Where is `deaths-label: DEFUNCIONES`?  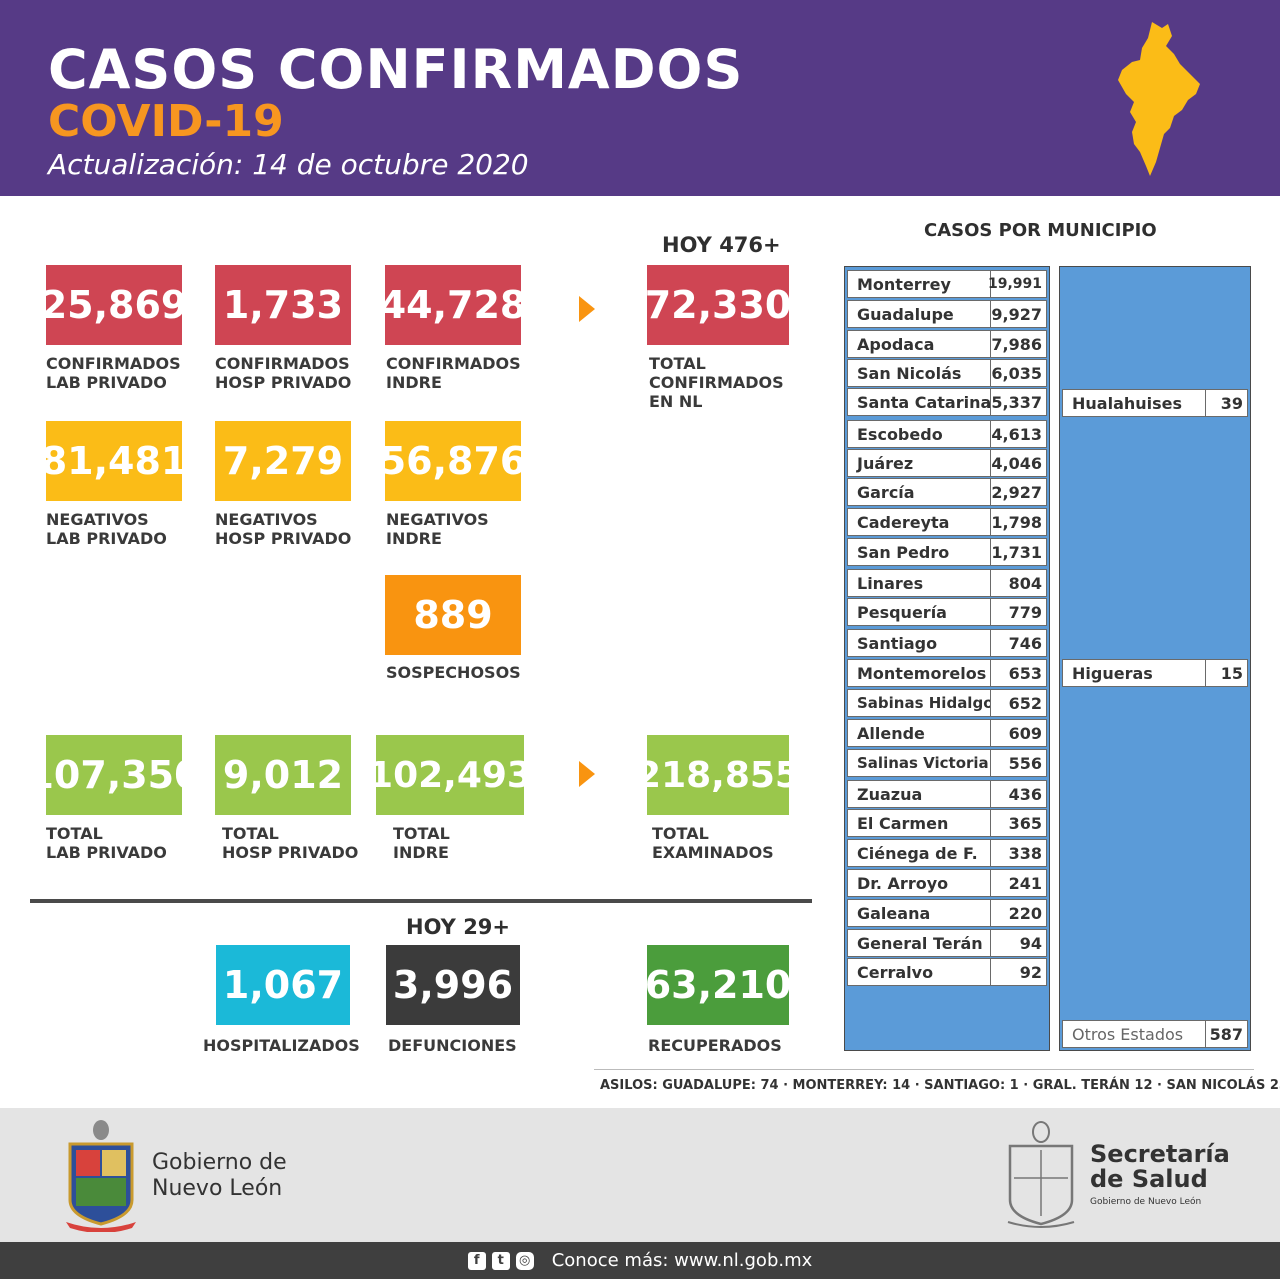 deaths-label: DEFUNCIONES is located at coordinates (452, 1045).